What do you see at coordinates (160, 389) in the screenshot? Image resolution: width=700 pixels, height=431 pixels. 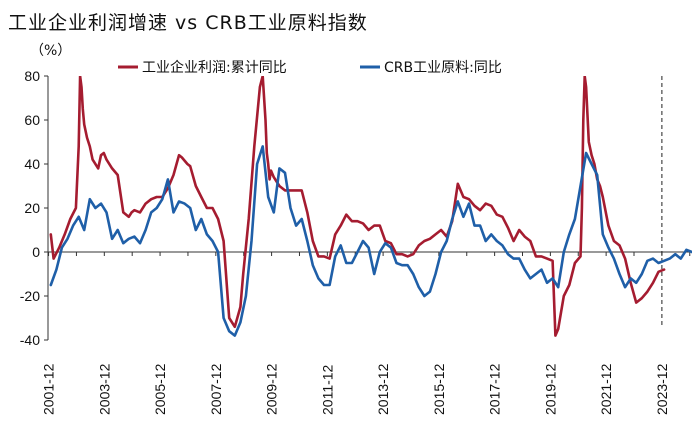 I see `x-tick-label: 2005-12` at bounding box center [160, 389].